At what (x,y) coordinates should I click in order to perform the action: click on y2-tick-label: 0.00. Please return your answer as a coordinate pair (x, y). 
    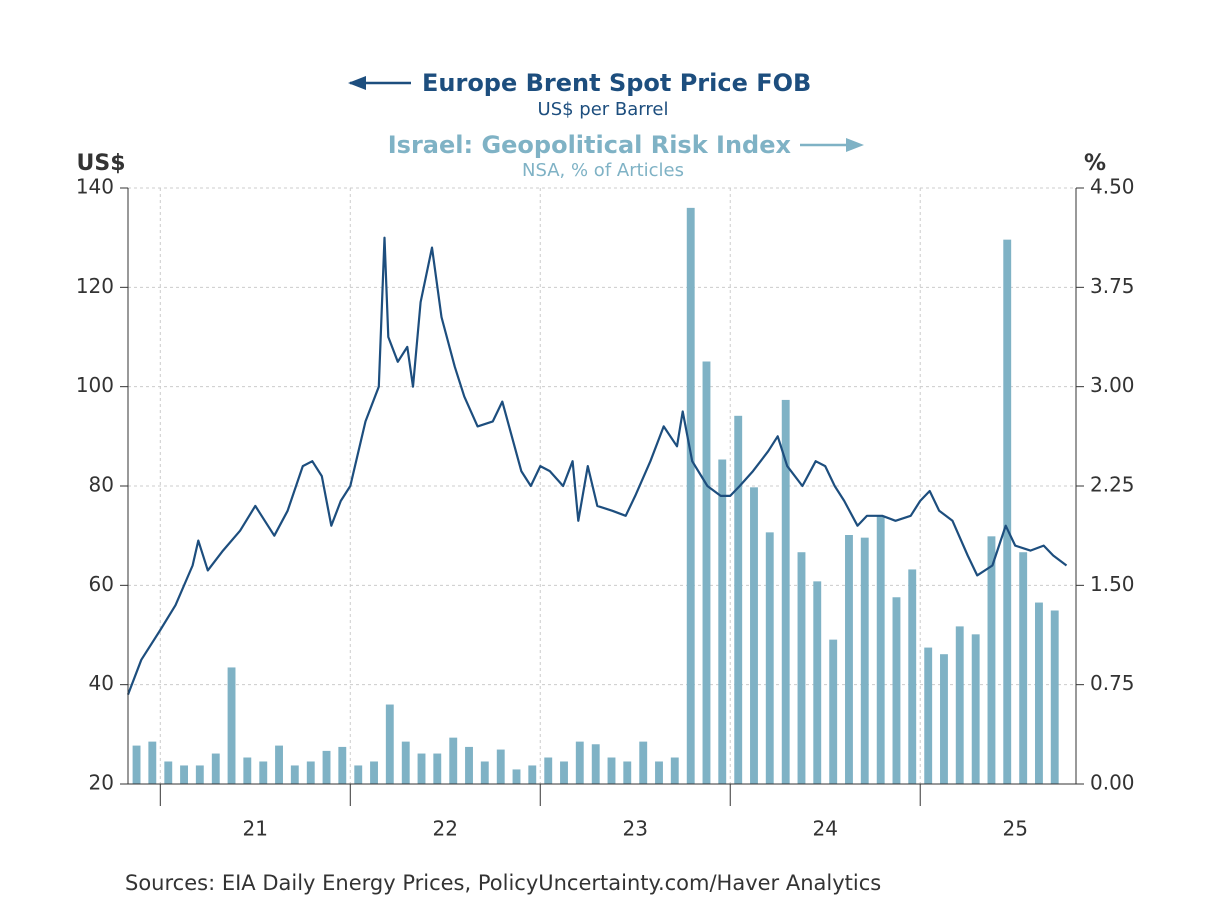
    Looking at the image, I should click on (1112, 783).